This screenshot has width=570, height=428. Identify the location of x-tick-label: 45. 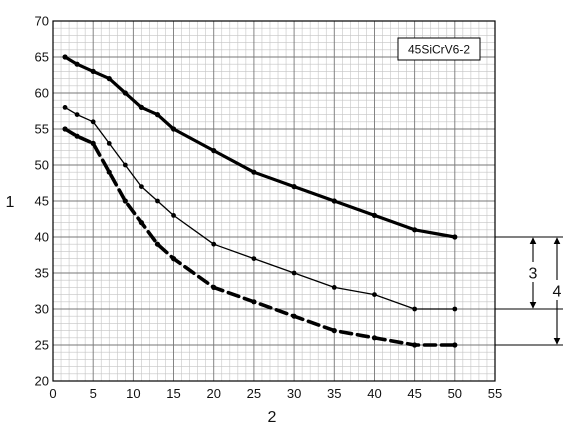
(414, 393).